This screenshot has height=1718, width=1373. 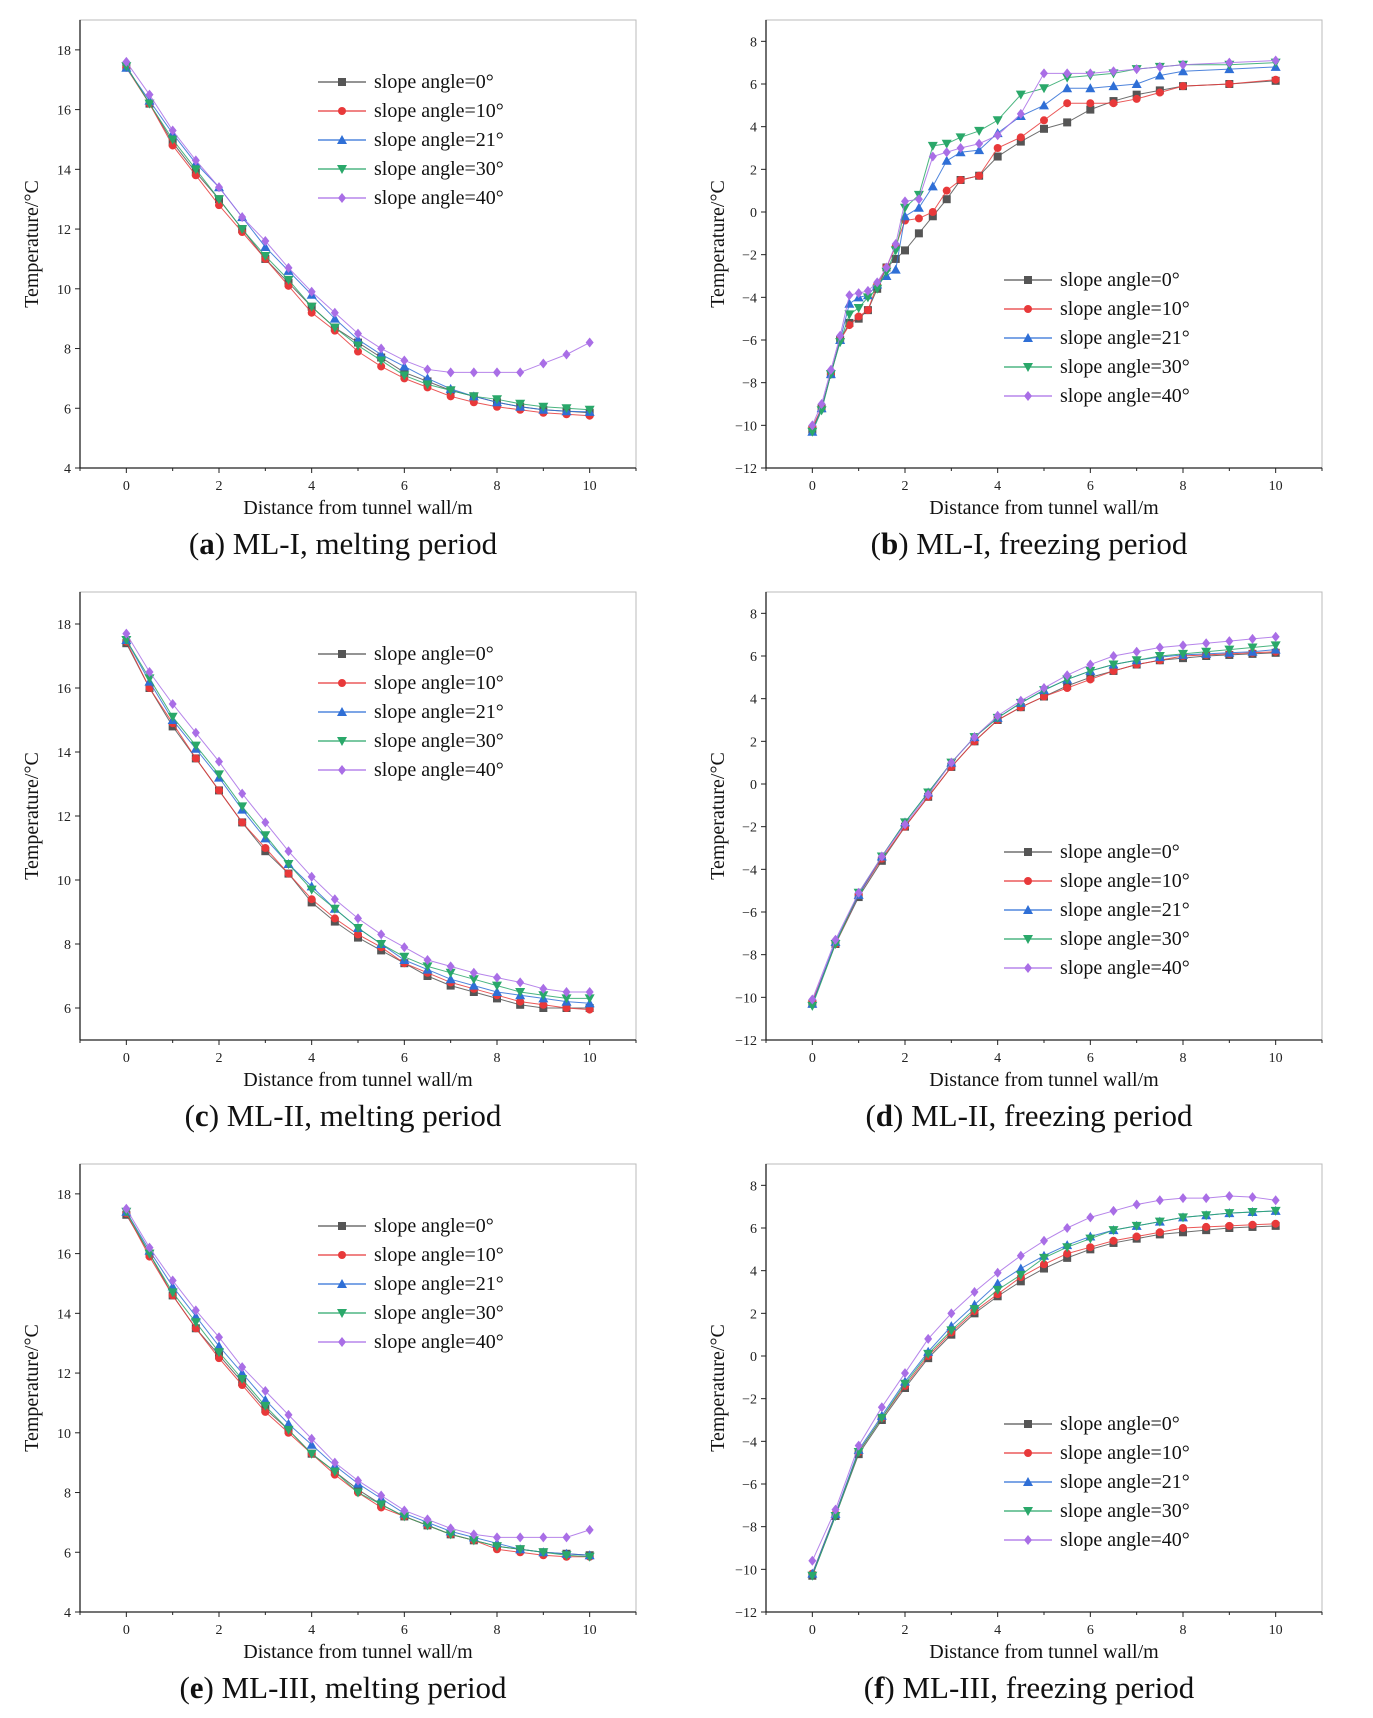 I want to click on legend-entry: slope angle=10°, so click(x=411, y=111).